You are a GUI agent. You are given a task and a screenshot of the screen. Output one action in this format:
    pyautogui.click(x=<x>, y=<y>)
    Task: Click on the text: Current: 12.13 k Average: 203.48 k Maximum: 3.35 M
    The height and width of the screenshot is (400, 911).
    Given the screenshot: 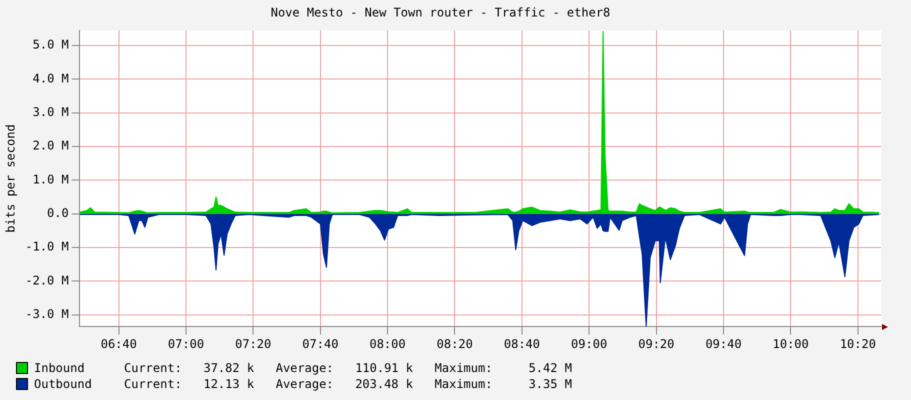 What is the action you would take?
    pyautogui.click(x=348, y=384)
    